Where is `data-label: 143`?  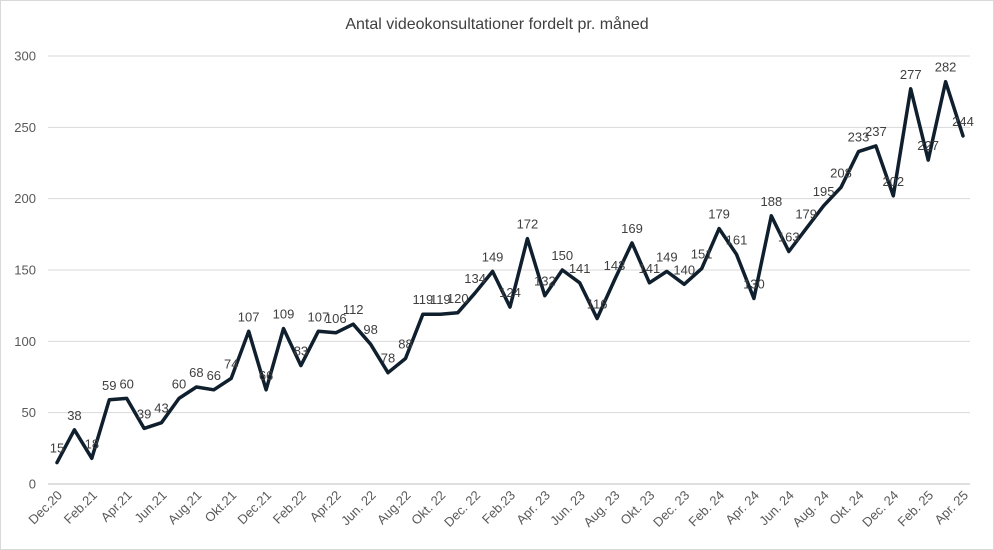
data-label: 143 is located at coordinates (615, 265).